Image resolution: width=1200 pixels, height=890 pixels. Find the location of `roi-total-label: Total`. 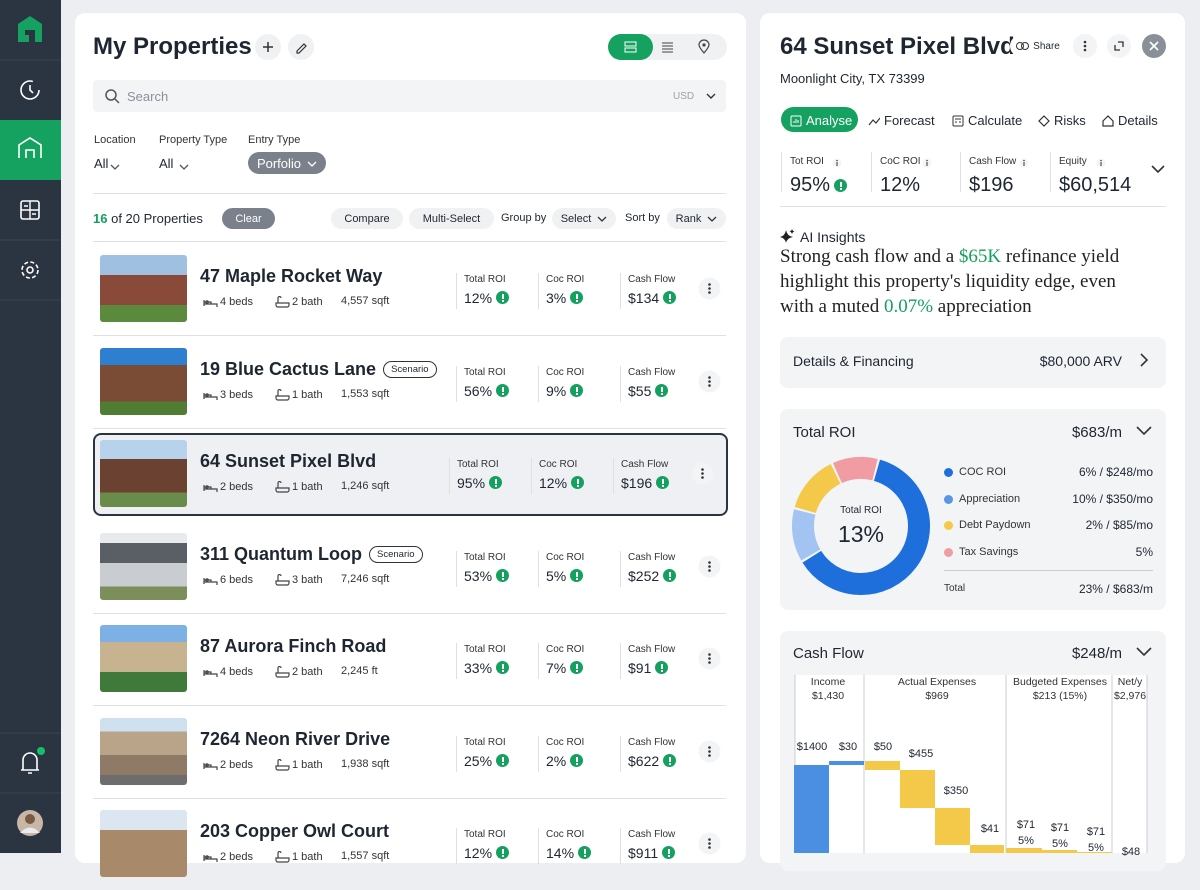

roi-total-label: Total is located at coordinates (955, 588).